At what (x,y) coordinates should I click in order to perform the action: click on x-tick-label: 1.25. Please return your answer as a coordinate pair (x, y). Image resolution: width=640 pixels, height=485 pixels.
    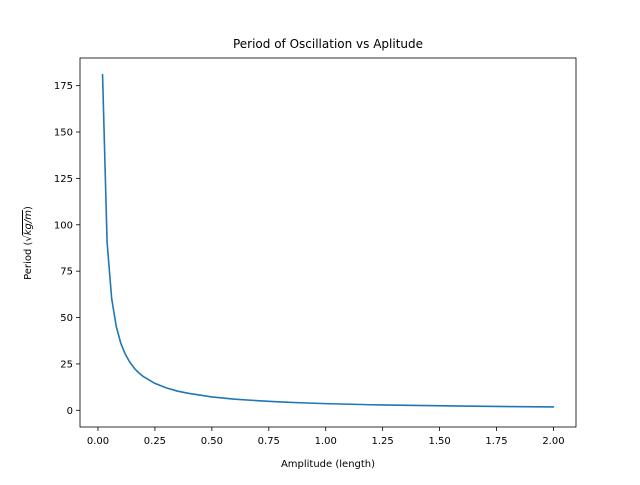
    Looking at the image, I should click on (383, 441).